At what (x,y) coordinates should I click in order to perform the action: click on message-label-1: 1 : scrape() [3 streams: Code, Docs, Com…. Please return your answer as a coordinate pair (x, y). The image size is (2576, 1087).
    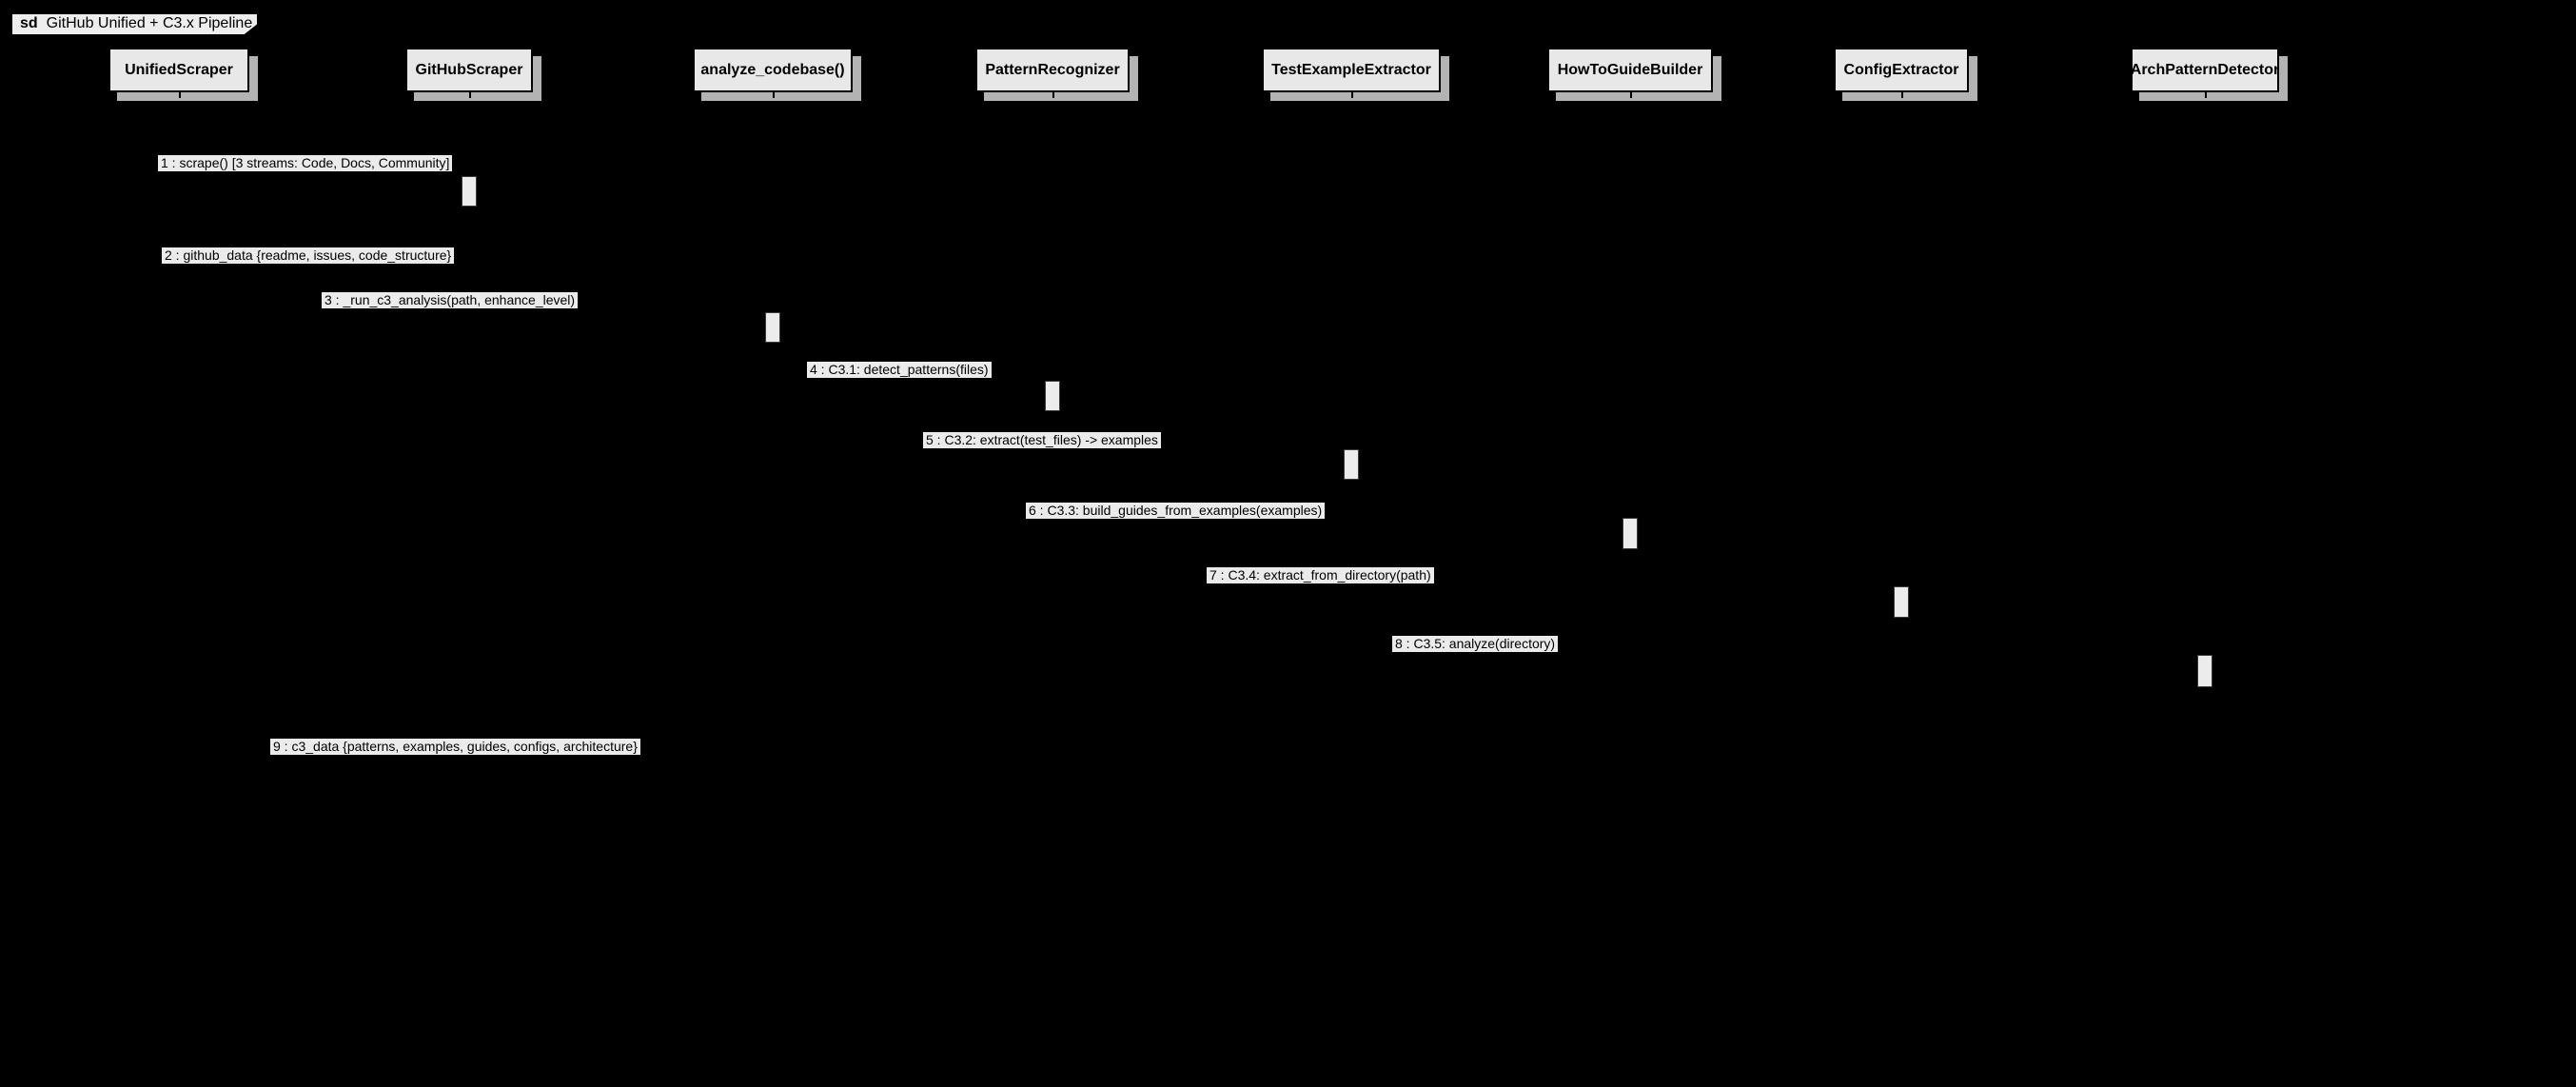
    Looking at the image, I should click on (305, 163).